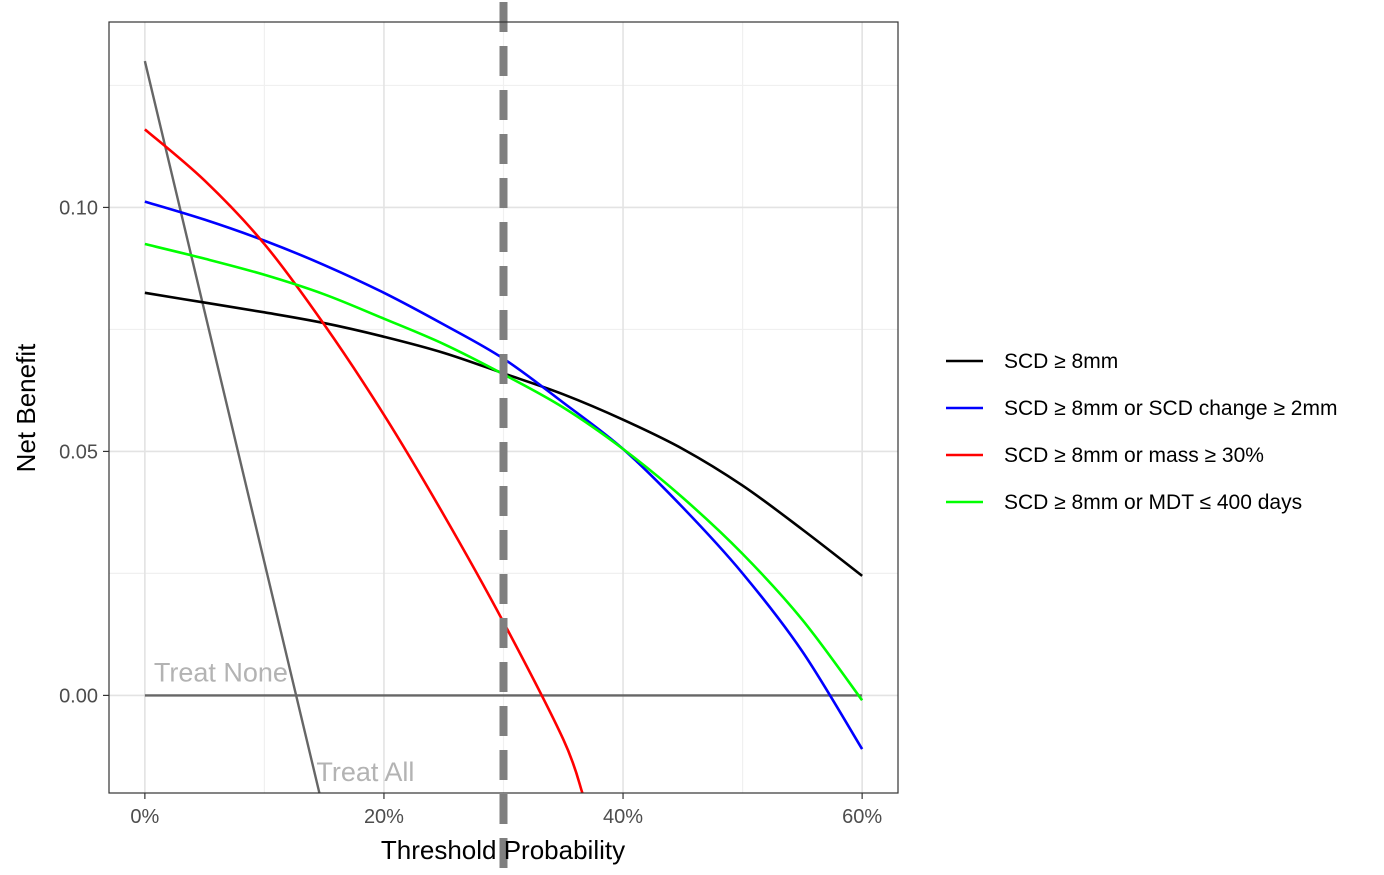  What do you see at coordinates (78, 208) in the screenshot?
I see `y-tick-label: 0.10` at bounding box center [78, 208].